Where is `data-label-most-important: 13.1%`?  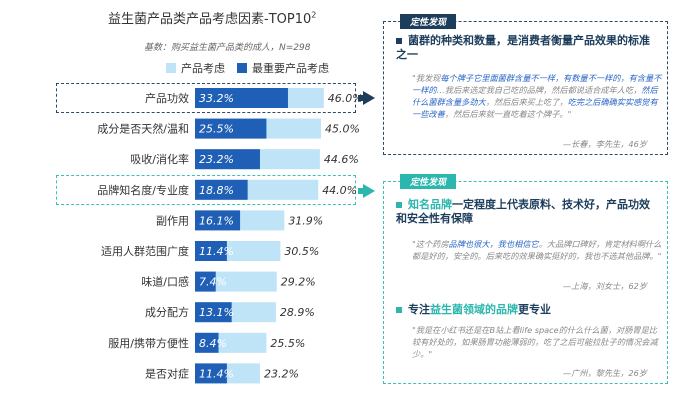
data-label-most-important: 13.1% is located at coordinates (216, 312).